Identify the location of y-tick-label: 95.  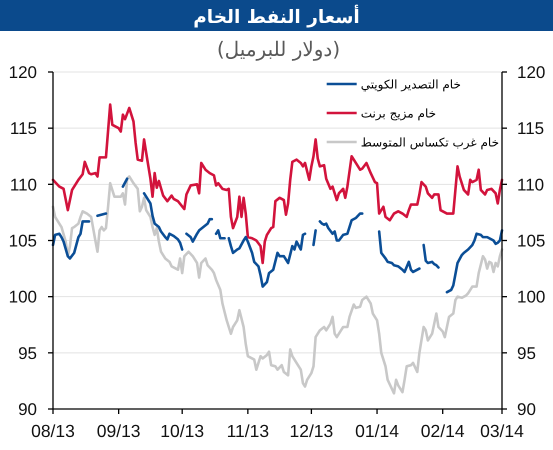
(27, 353).